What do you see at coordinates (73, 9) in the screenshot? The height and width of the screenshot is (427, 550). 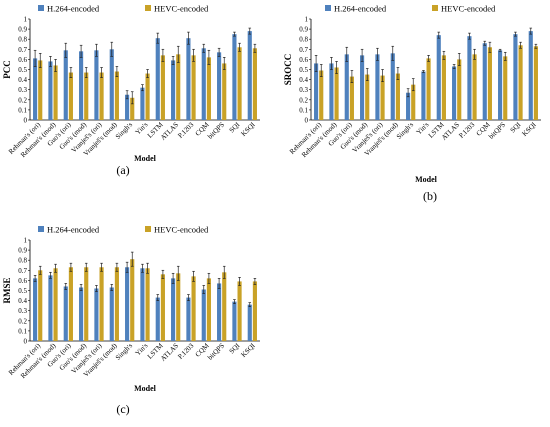 I see `legend-label: H.264-encoded` at bounding box center [73, 9].